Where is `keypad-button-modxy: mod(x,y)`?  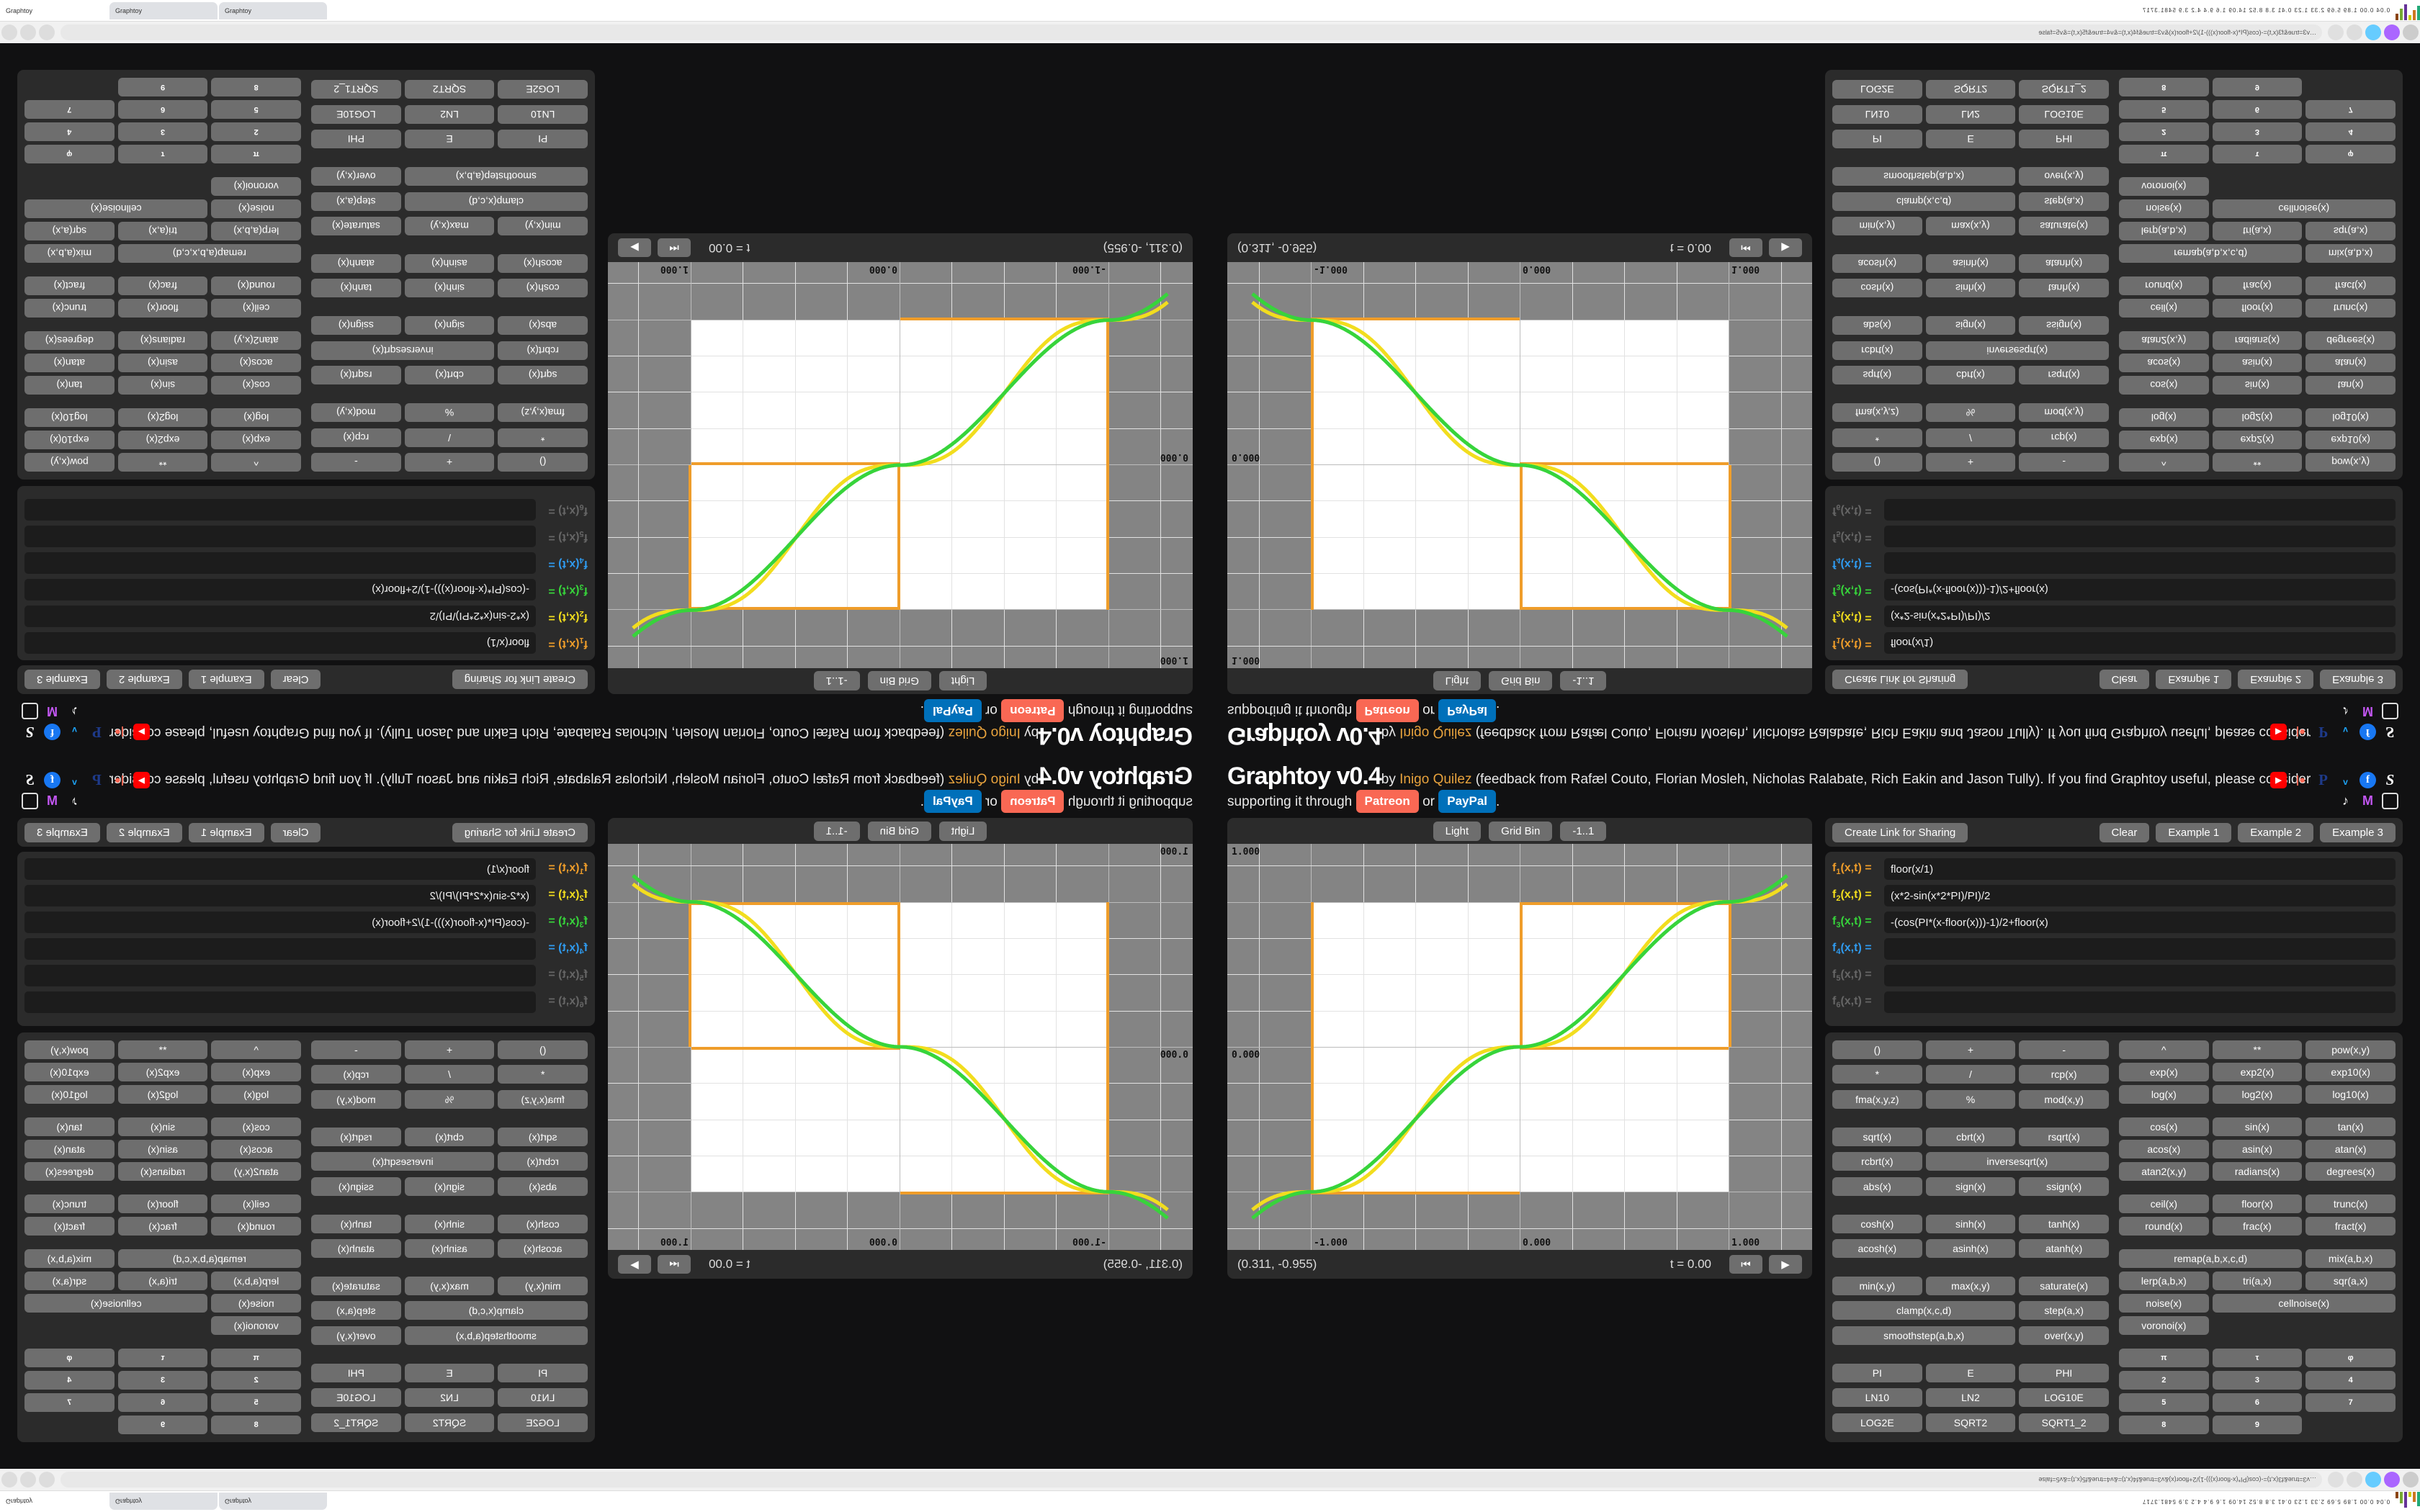
keypad-button-modxy: mod(x,y) is located at coordinates (2064, 413).